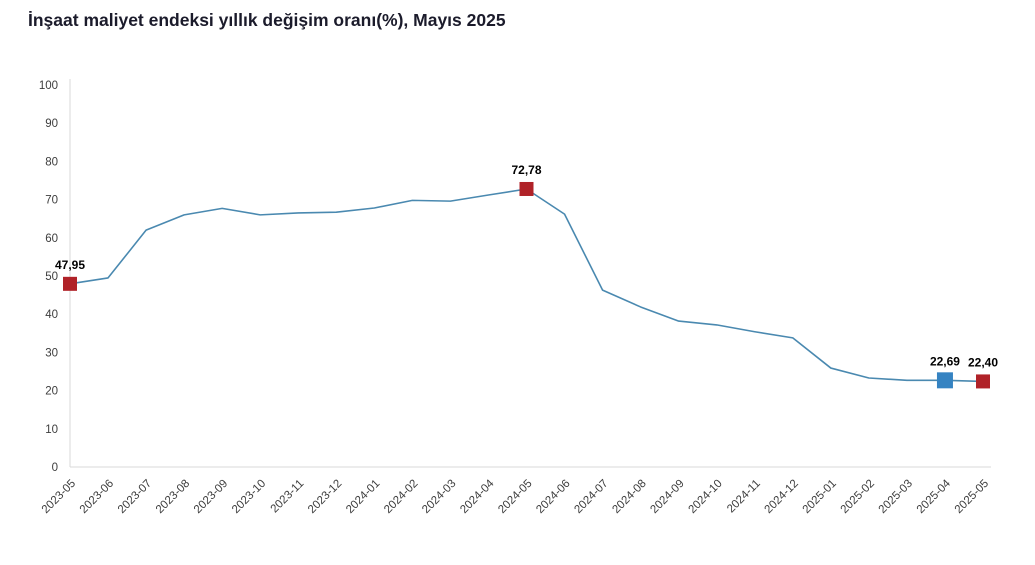 This screenshot has width=1035, height=565. I want to click on y-tick-label: 100, so click(48, 86).